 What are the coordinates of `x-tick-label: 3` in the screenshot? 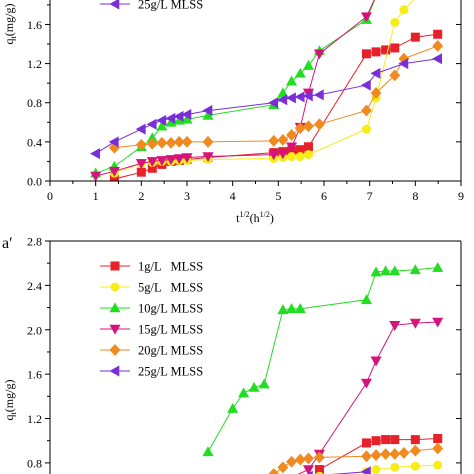 It's located at (187, 196).